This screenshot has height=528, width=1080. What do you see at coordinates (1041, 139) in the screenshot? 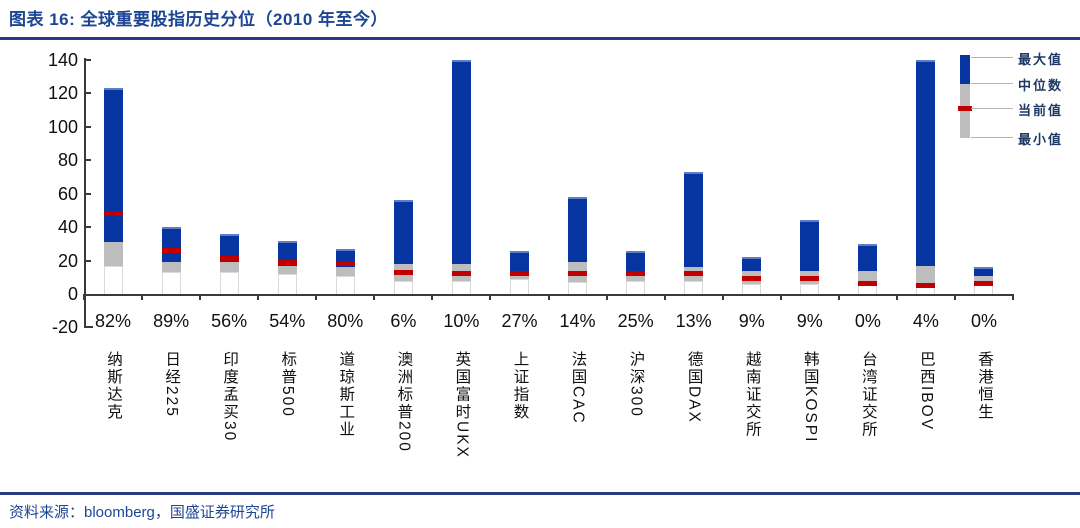
I see `legend-label-min: 最小值` at bounding box center [1041, 139].